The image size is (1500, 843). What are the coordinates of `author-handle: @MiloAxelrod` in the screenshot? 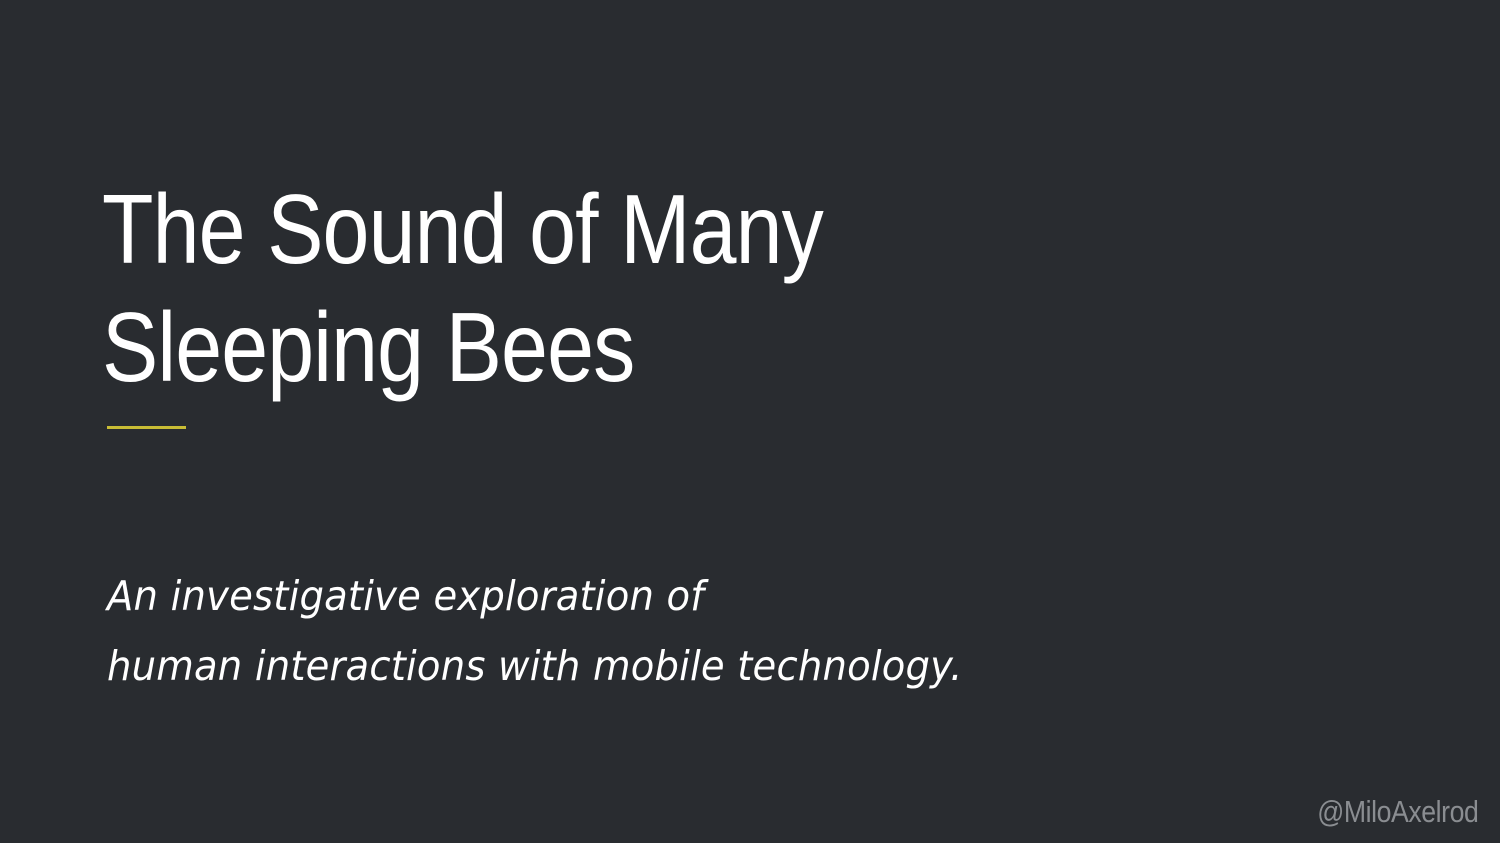 It's located at (1397, 811).